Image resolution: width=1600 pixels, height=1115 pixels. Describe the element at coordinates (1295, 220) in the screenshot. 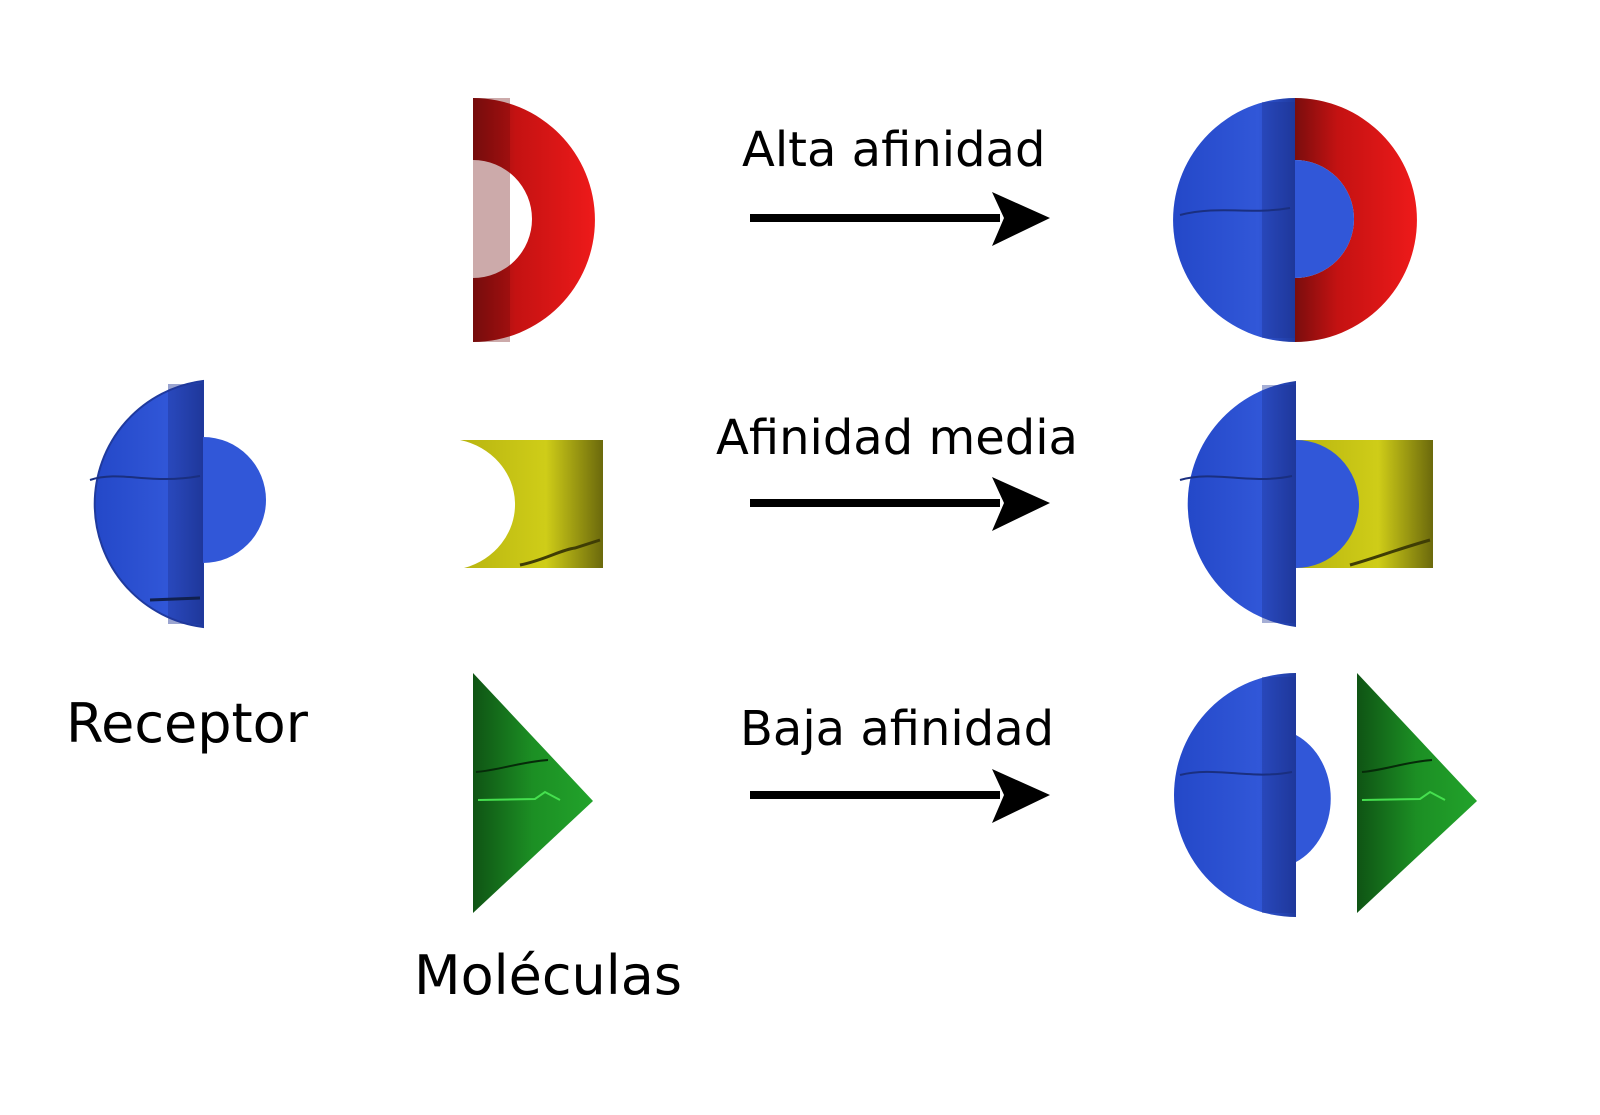

I see `high-affinity-complex-icon` at that location.